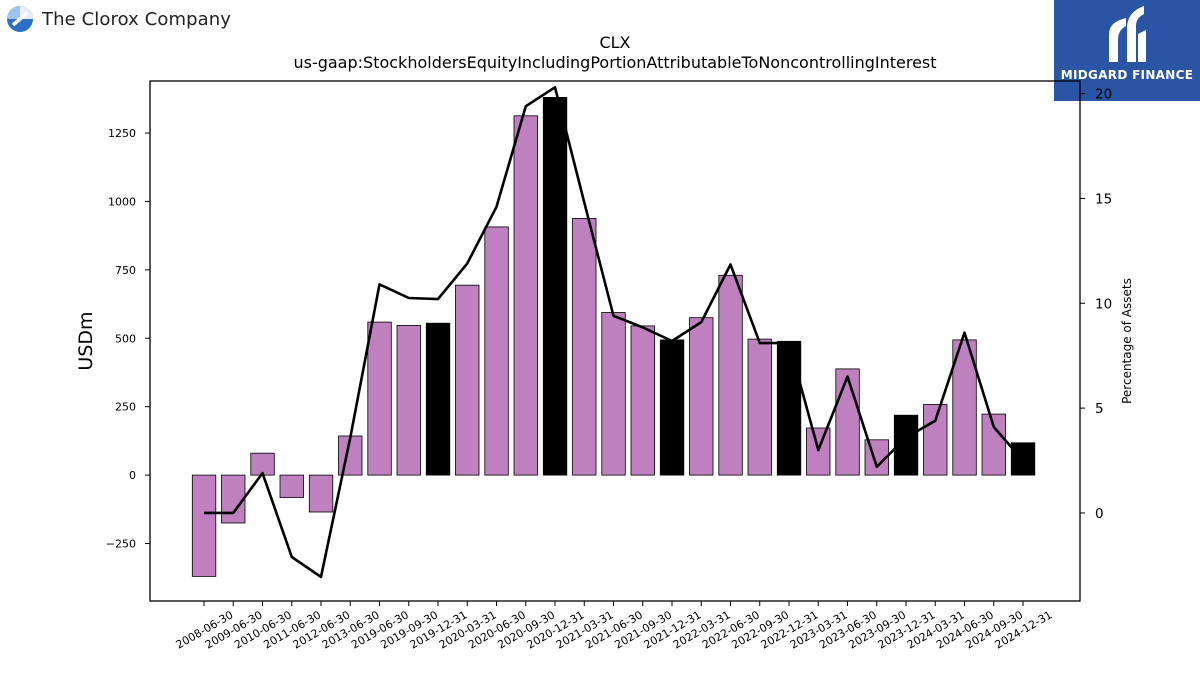  Describe the element at coordinates (1103, 304) in the screenshot. I see `y2-tick-label: 10` at that location.